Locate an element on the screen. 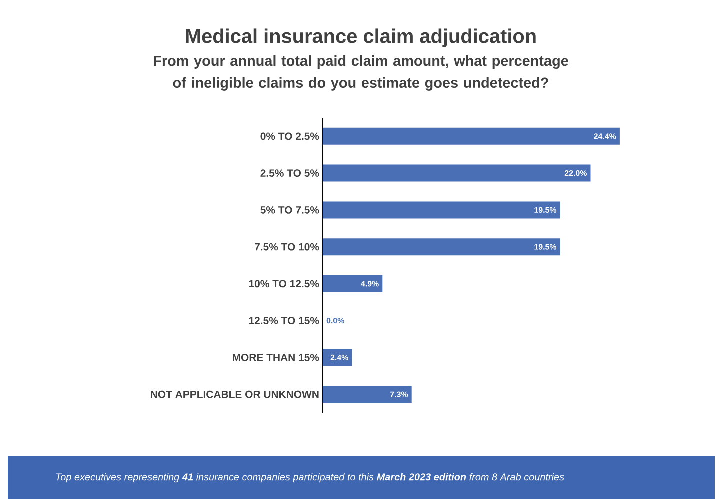 This screenshot has width=723, height=499. chart-title: Medical insurance claim adjudication is located at coordinates (361, 38).